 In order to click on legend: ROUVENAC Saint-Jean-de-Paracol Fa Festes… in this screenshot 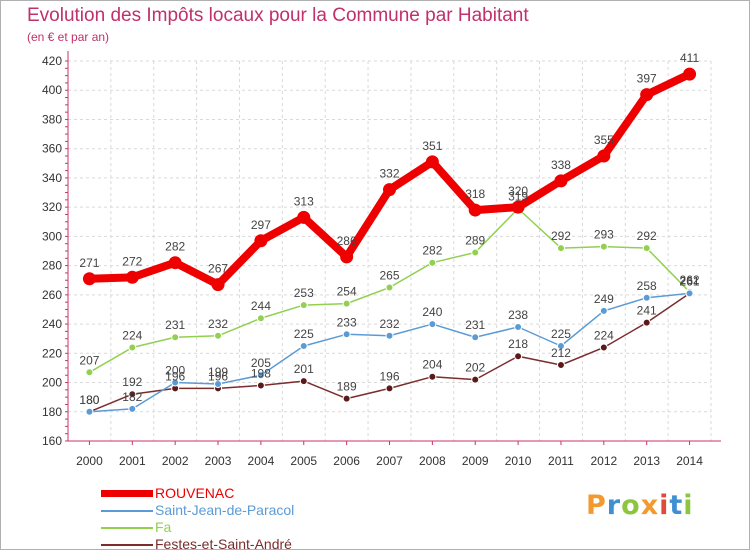, I will do `click(197, 519)`.